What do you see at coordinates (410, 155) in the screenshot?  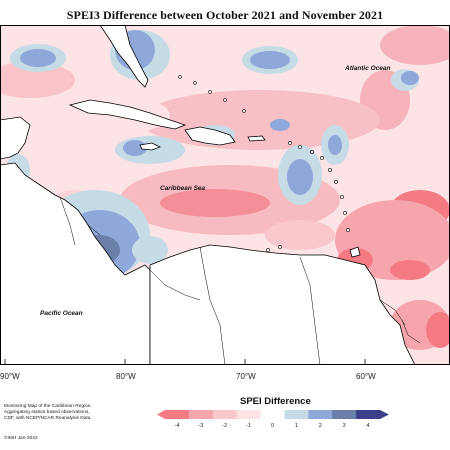 I see `anomaly-light` at bounding box center [410, 155].